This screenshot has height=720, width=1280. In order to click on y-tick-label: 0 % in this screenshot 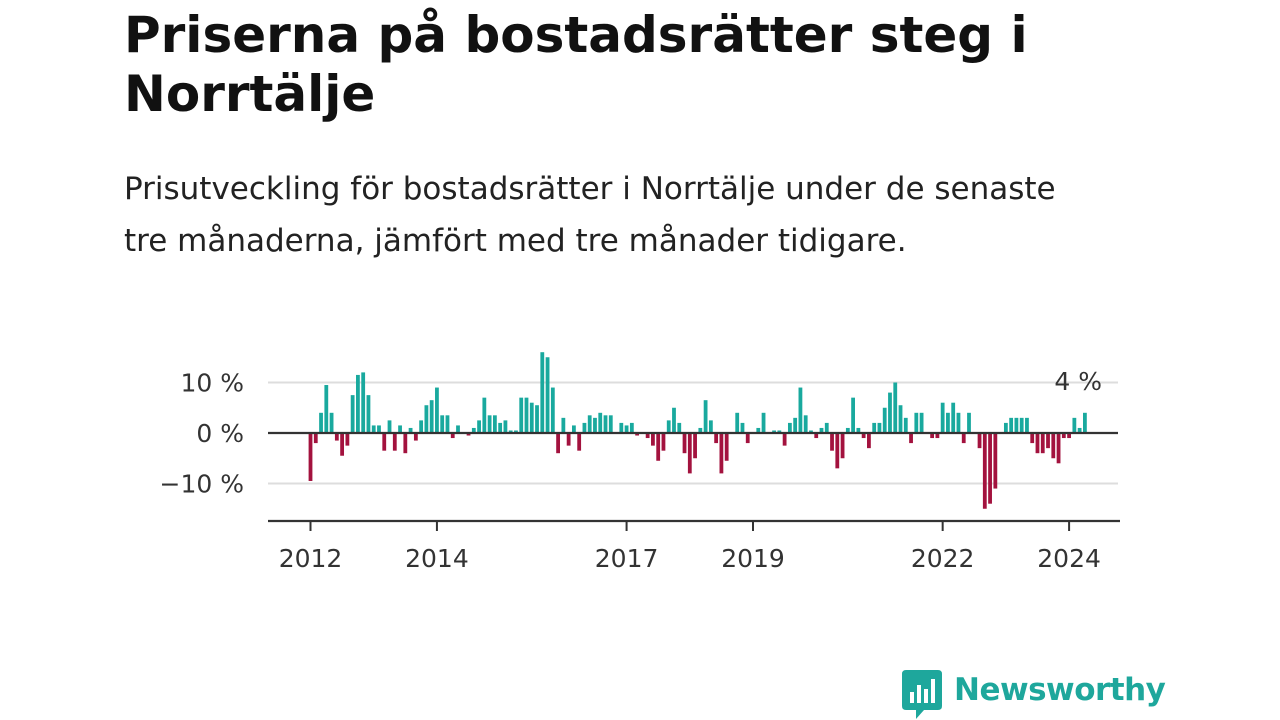, I will do `click(220, 433)`.